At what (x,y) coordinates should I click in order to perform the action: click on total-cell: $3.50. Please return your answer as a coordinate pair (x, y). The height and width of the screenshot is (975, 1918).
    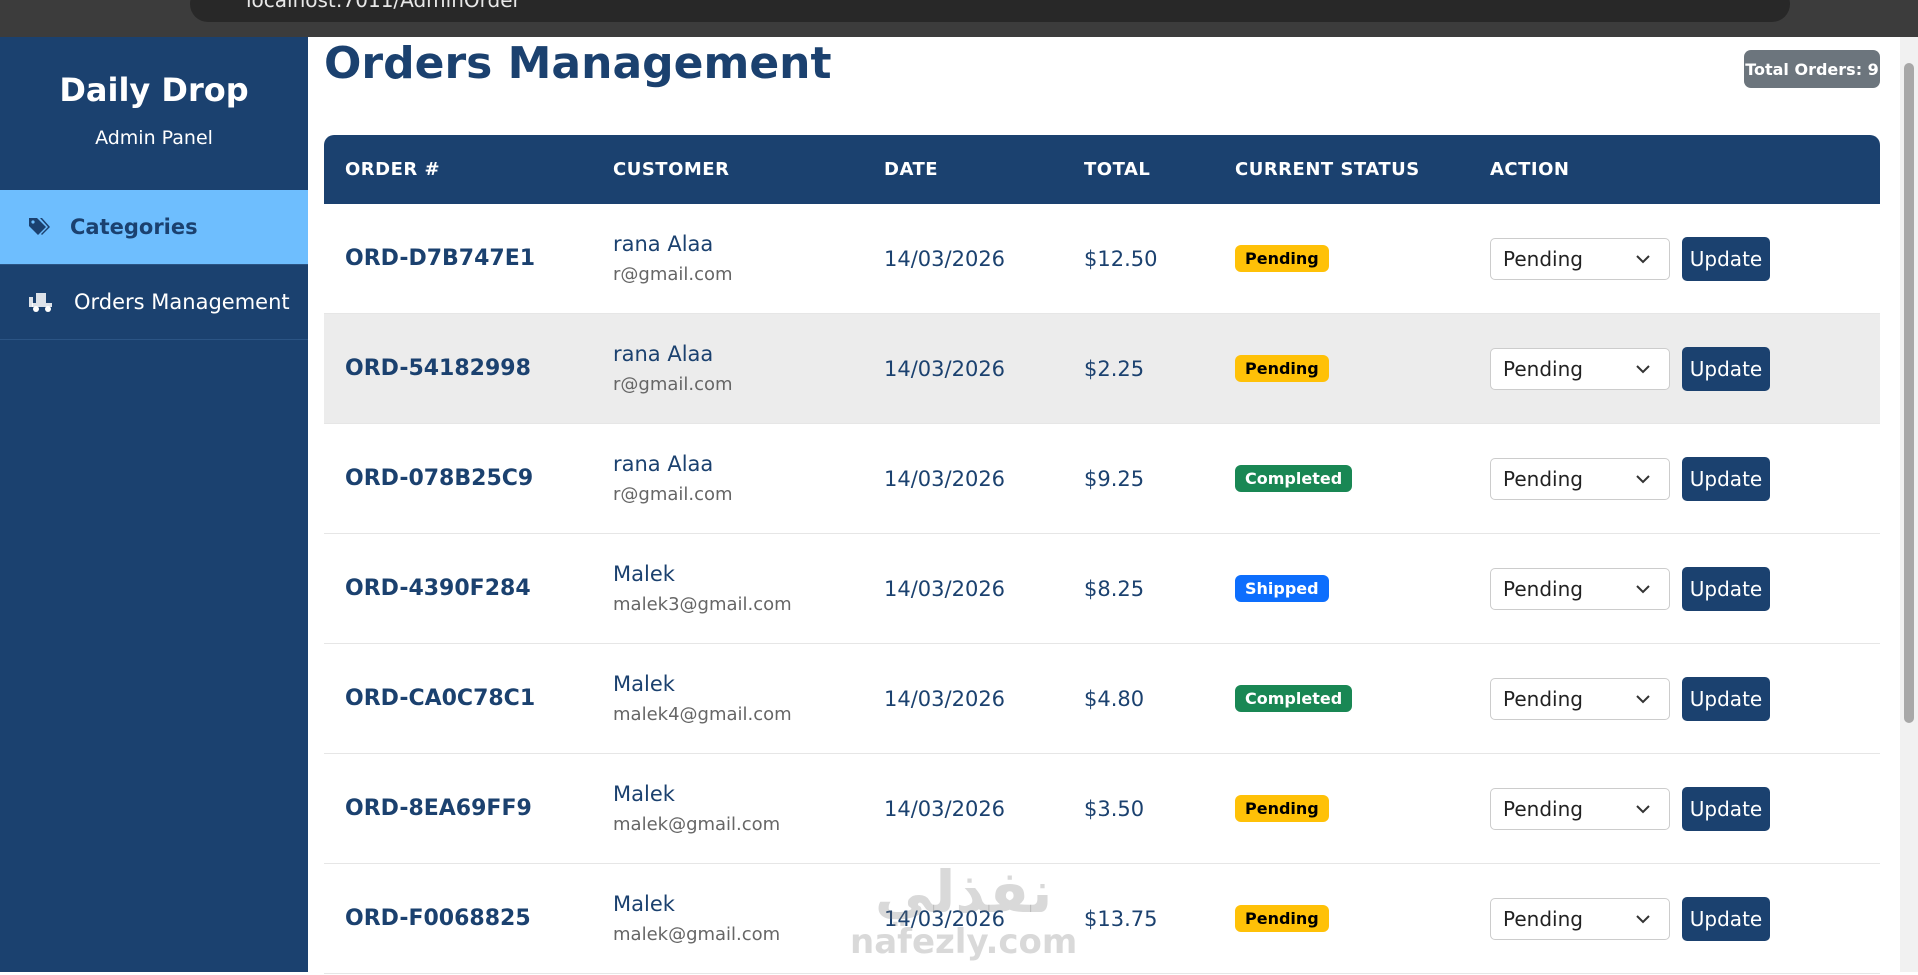
    Looking at the image, I should click on (1114, 808).